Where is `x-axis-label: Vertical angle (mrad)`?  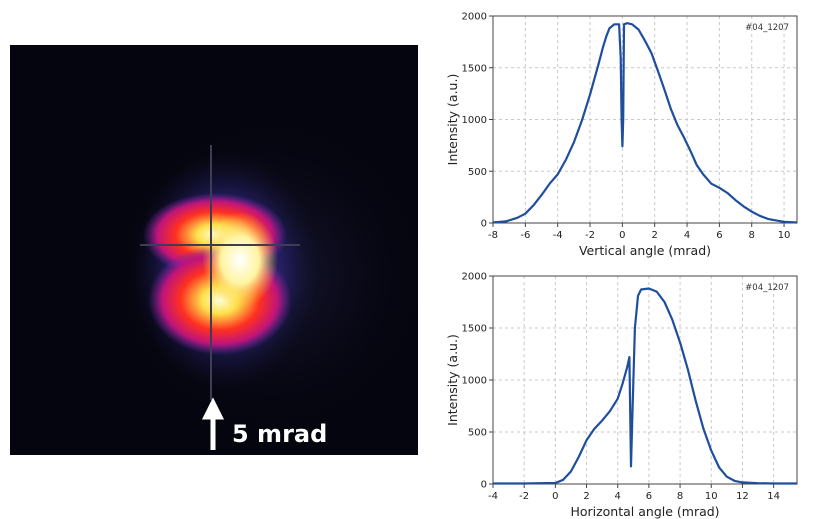 x-axis-label: Vertical angle (mrad) is located at coordinates (645, 250).